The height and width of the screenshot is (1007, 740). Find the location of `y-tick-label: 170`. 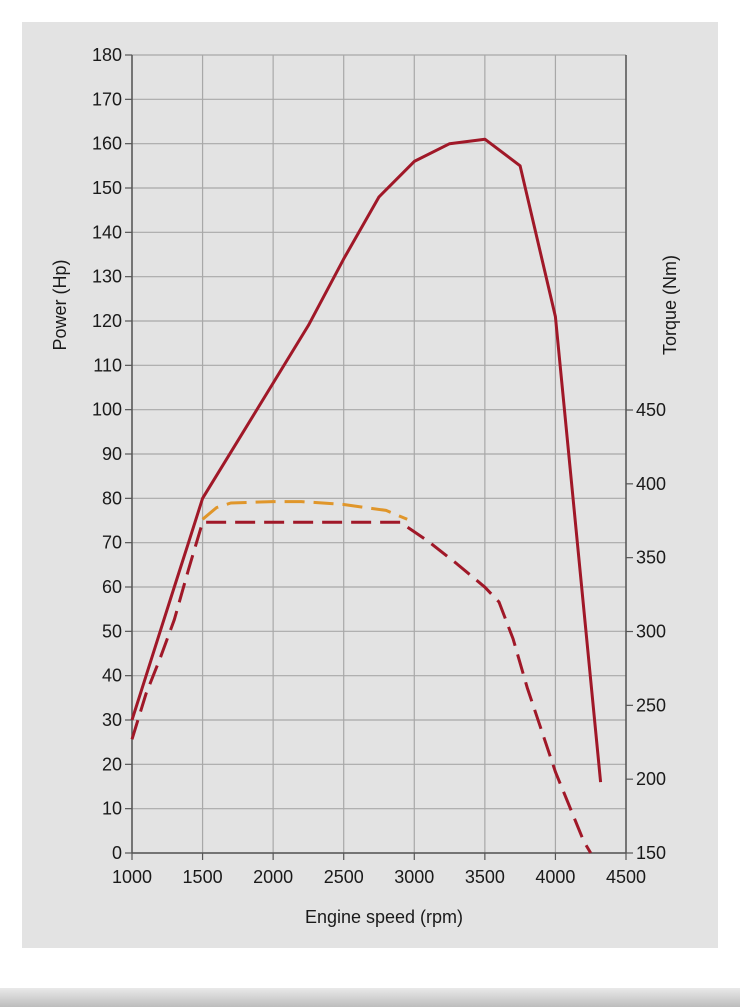

y-tick-label: 170 is located at coordinates (107, 99).